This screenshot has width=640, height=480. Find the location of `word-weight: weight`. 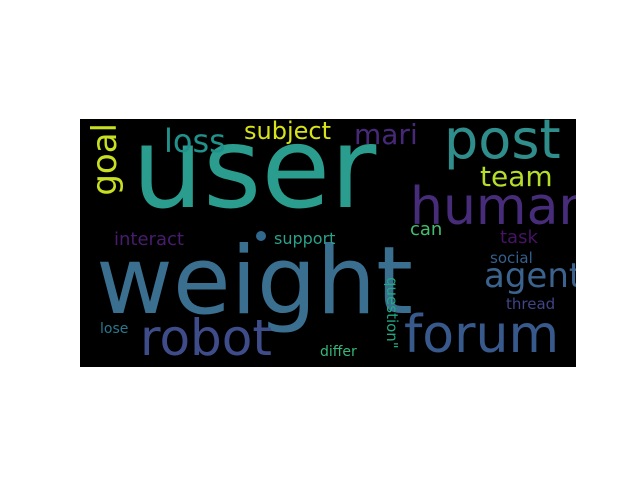

word-weight: weight is located at coordinates (254, 281).